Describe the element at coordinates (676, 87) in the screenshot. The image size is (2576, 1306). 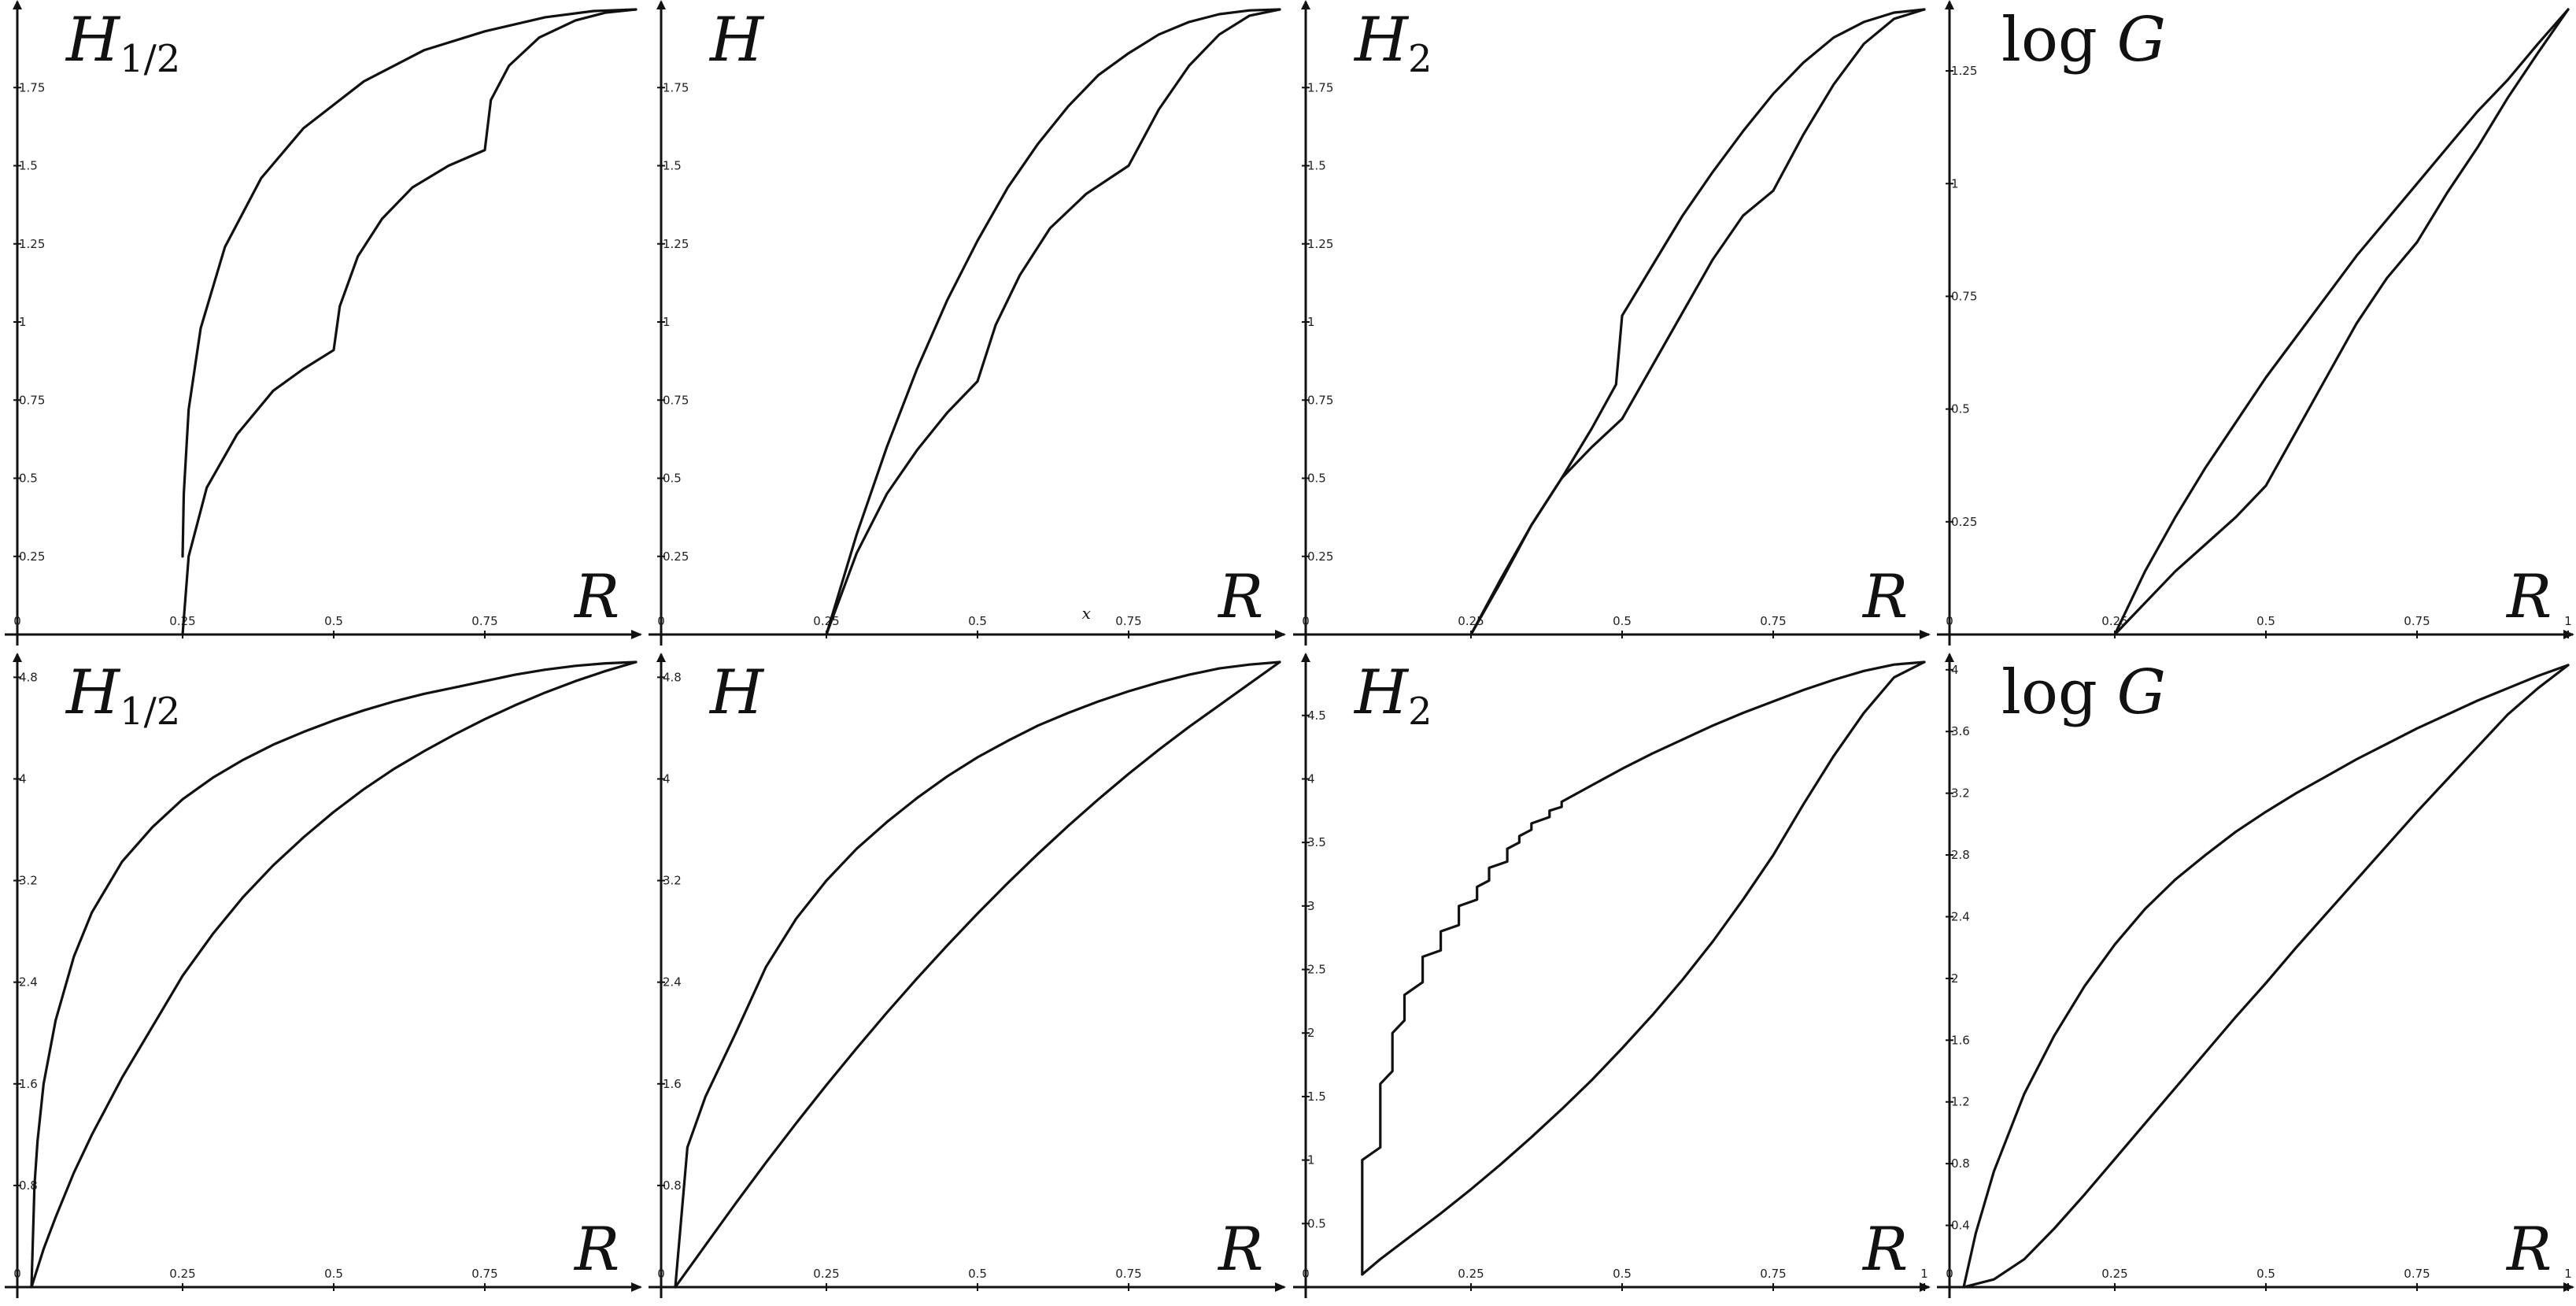
I see `y-tick-label: 1.75` at that location.